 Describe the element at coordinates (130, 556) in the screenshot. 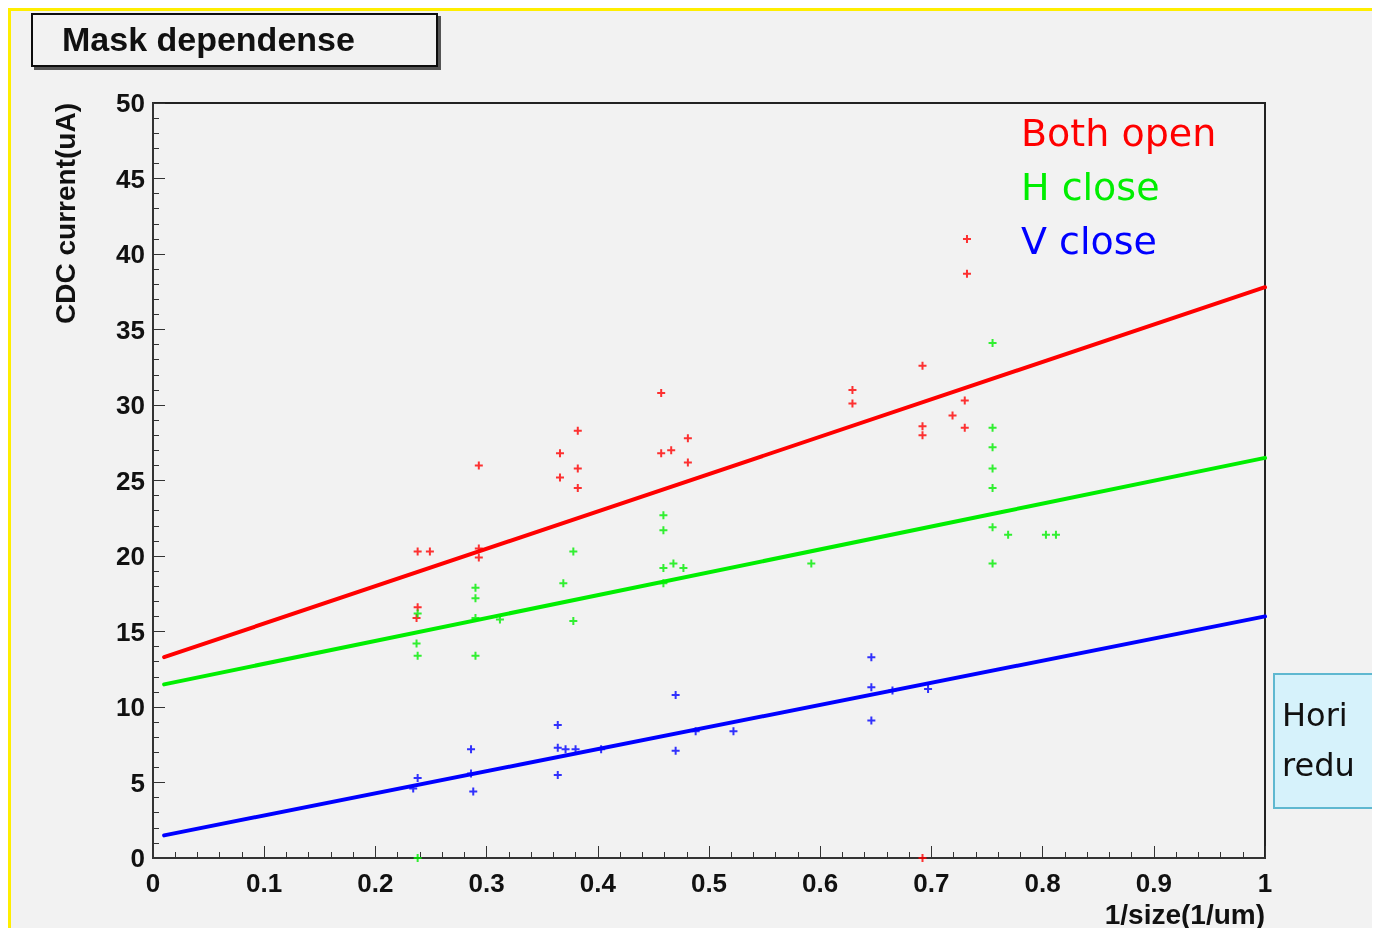

I see `y-tick-label: 20` at that location.